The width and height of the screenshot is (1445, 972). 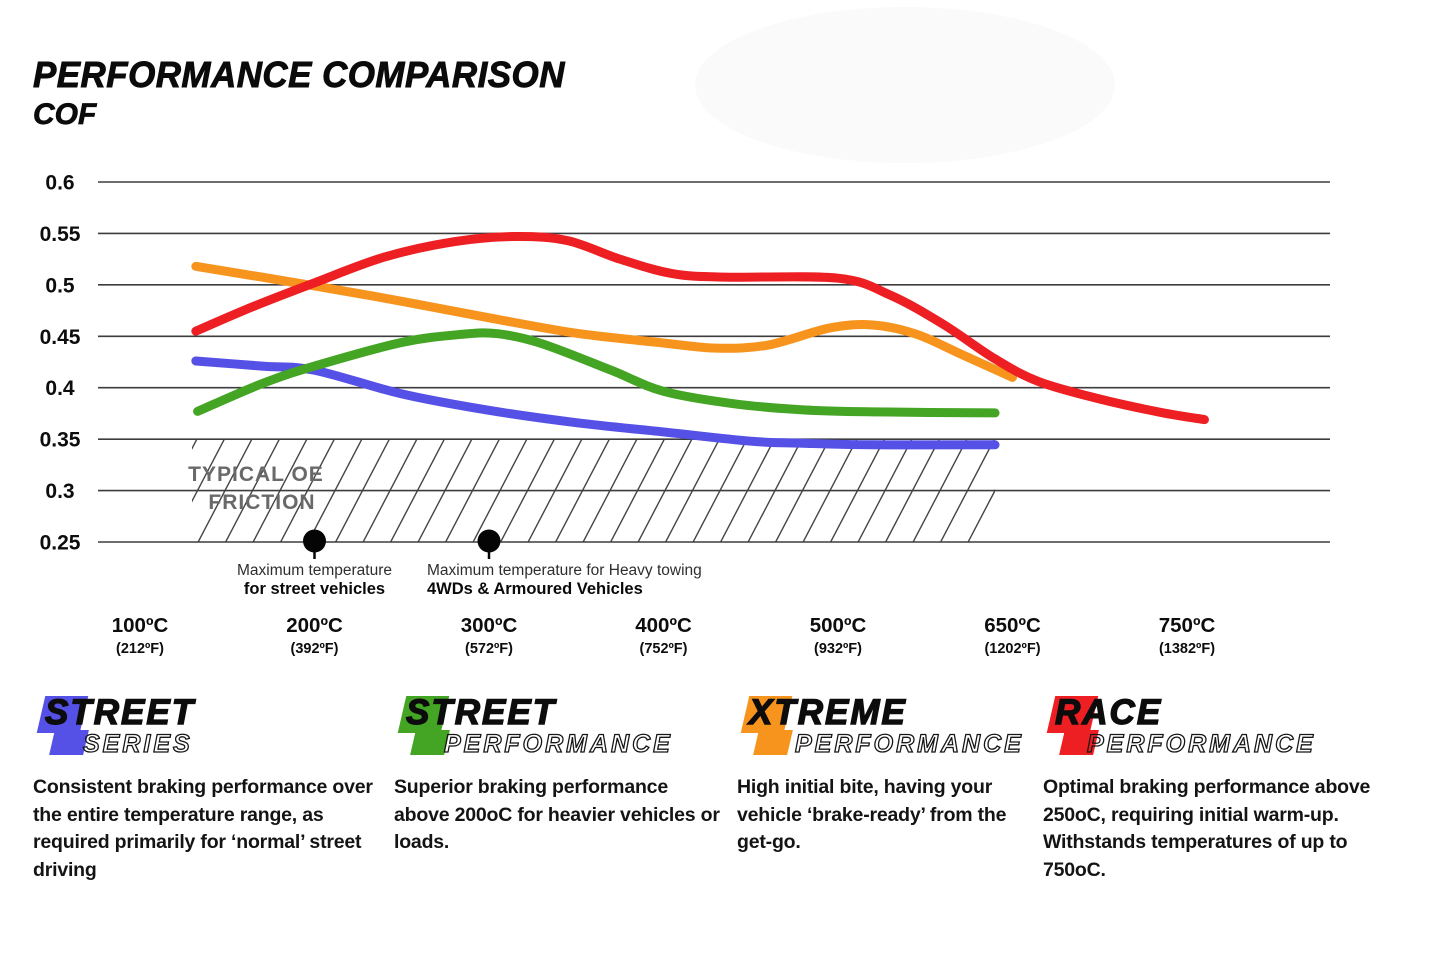 I want to click on marker-caption-line2: for street vehicles, so click(x=314, y=589).